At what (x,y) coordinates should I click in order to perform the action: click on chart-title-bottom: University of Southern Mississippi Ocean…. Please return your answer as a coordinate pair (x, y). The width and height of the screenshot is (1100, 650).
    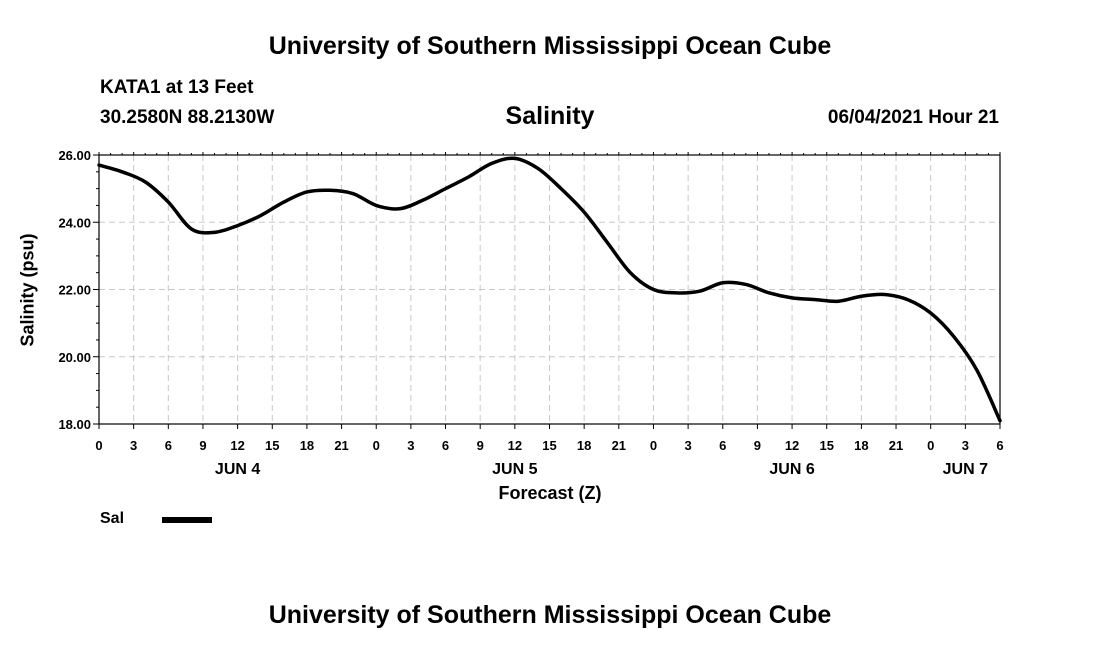
    Looking at the image, I should click on (550, 615).